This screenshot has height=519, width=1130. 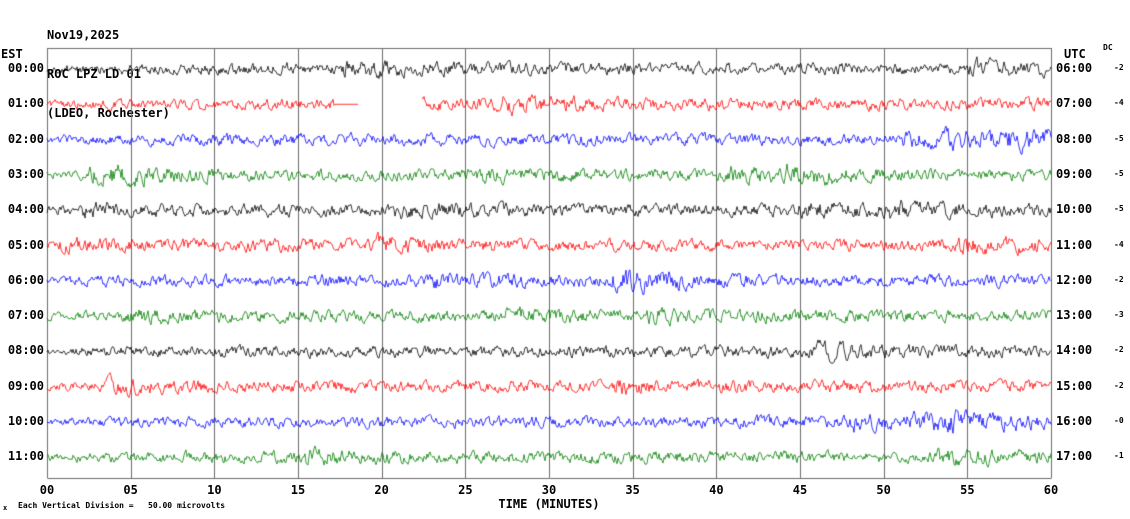 What do you see at coordinates (25, 138) in the screenshot?
I see `est-hour-label: 02:00` at bounding box center [25, 138].